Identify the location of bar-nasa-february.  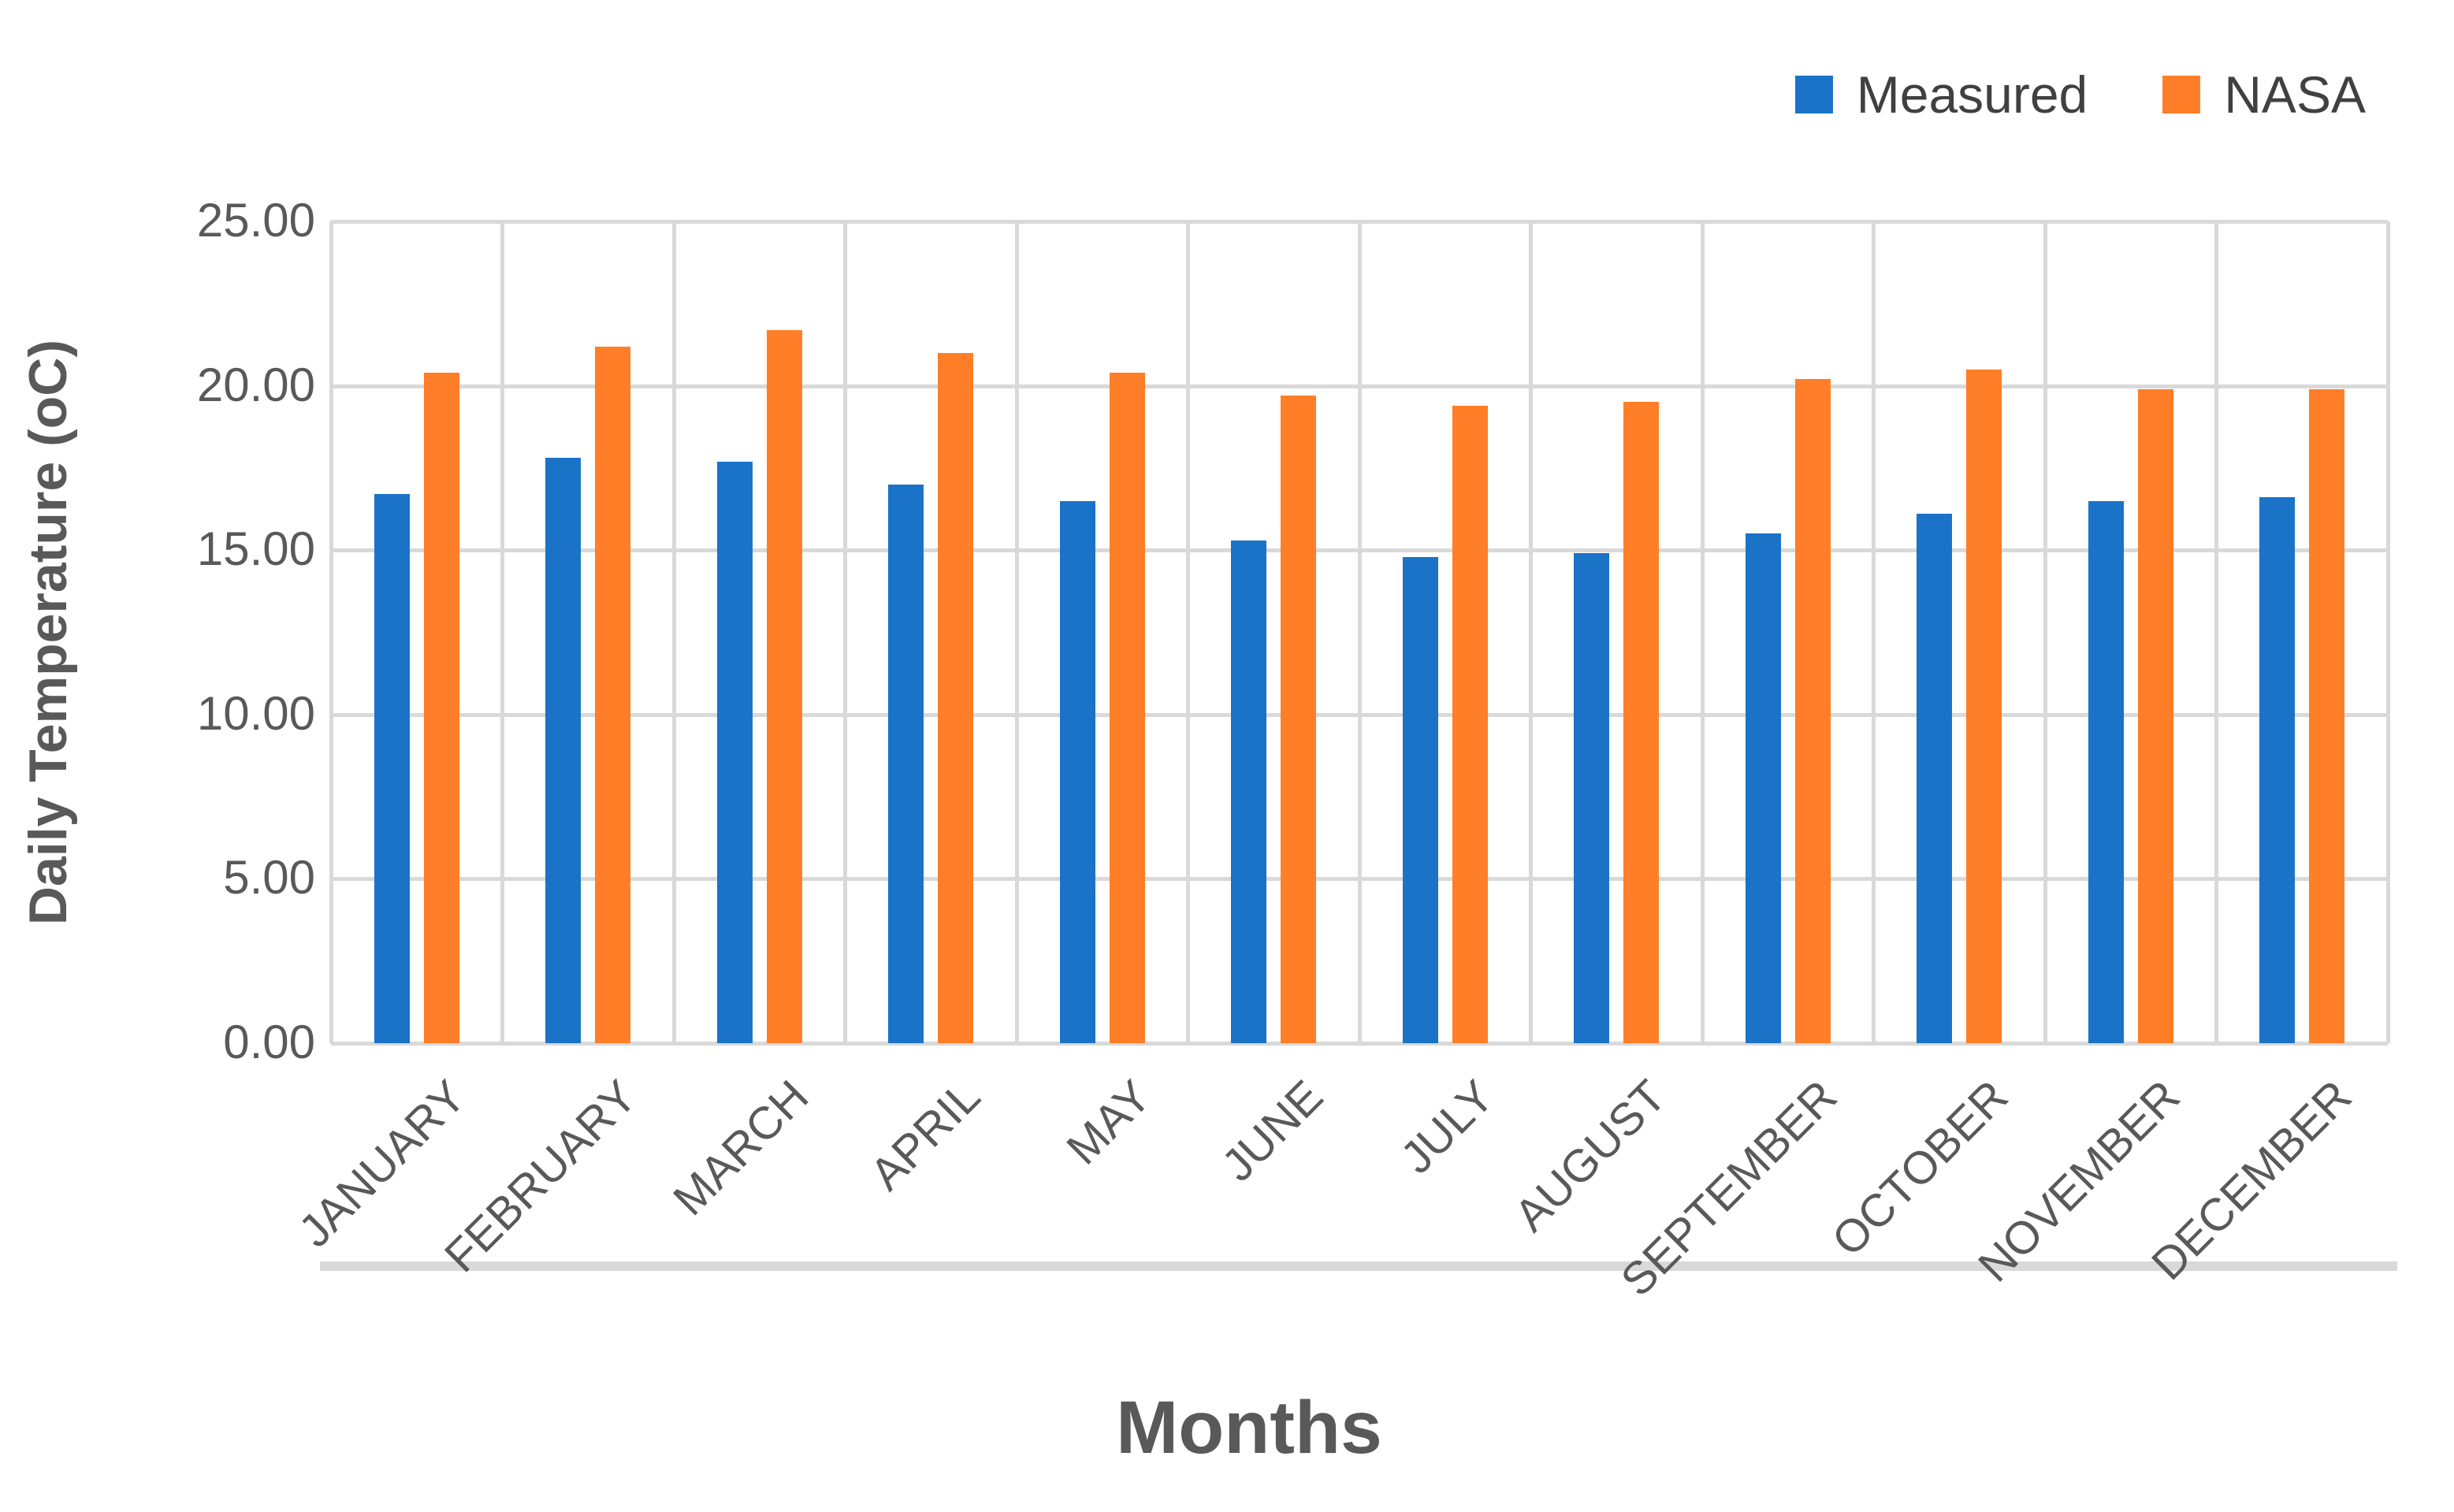
(613, 694).